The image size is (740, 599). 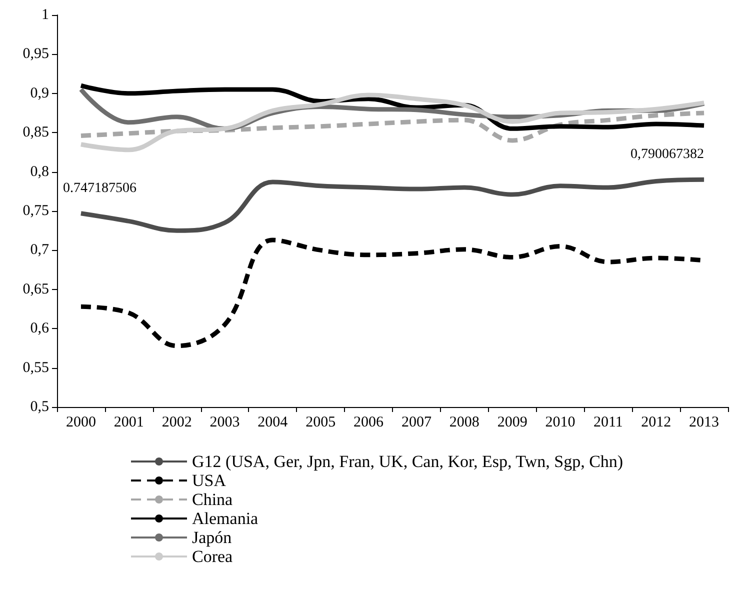 What do you see at coordinates (464, 422) in the screenshot?
I see `x-tick-label: 2008` at bounding box center [464, 422].